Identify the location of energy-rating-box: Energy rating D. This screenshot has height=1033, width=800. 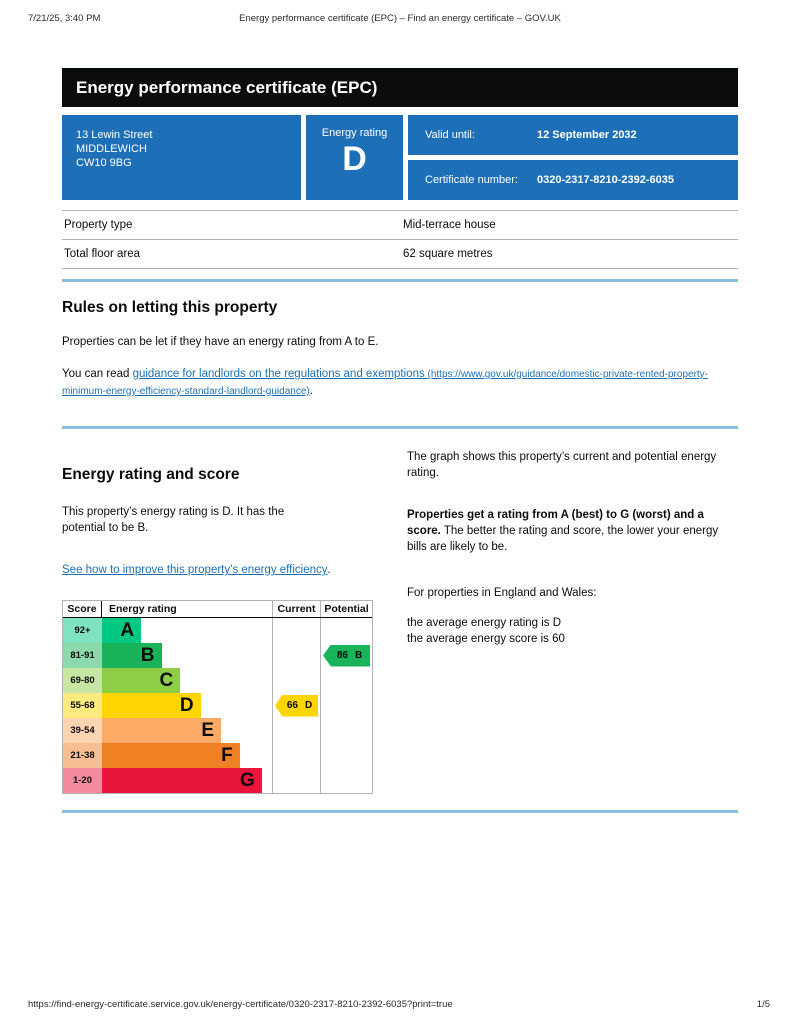
(354, 157).